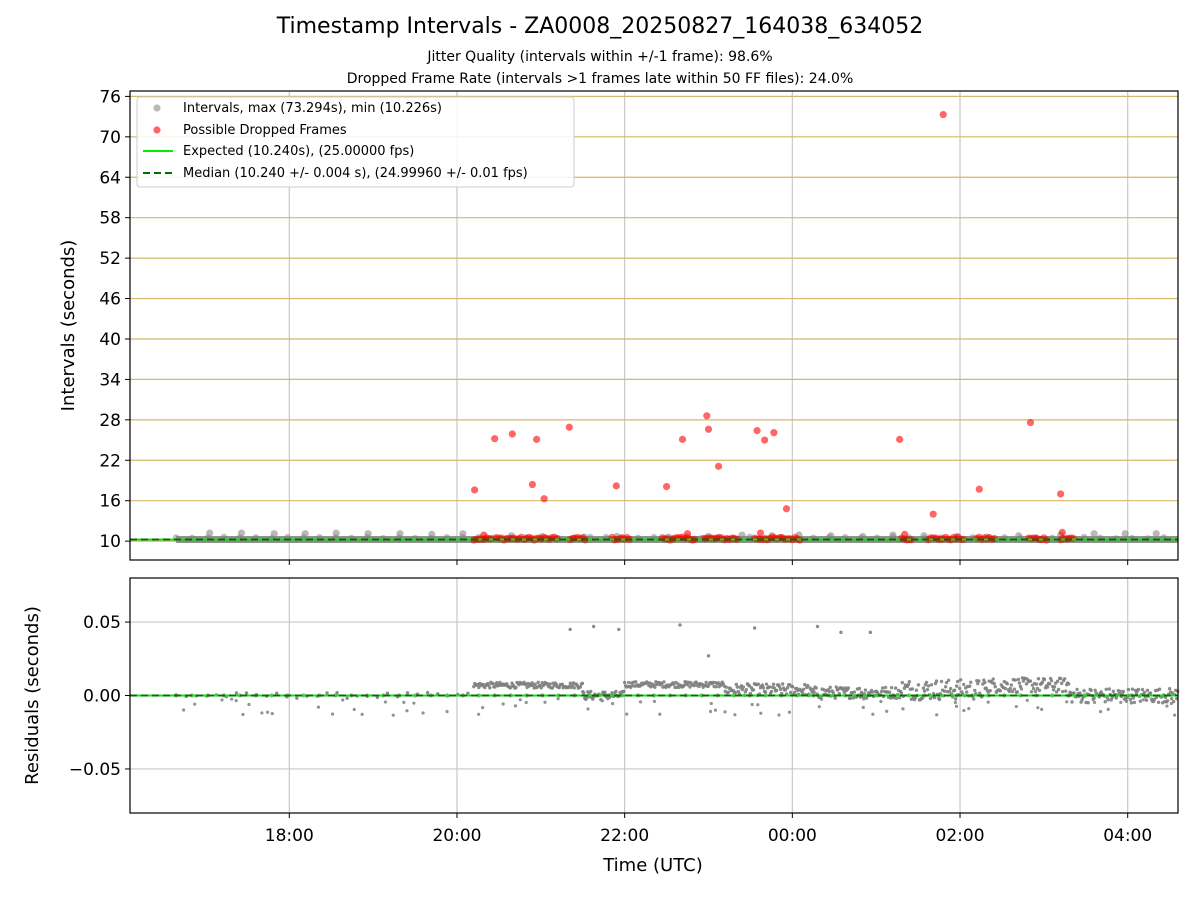  Describe the element at coordinates (32, 695) in the screenshot. I see `residuals-y-label: Residuals (seconds)` at that location.